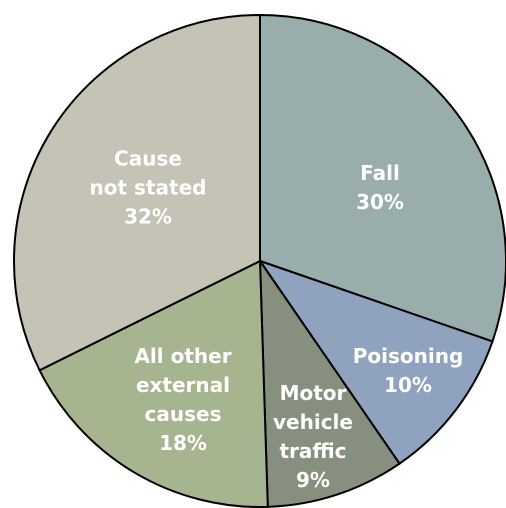 The height and width of the screenshot is (508, 506). Describe the element at coordinates (183, 443) in the screenshot. I see `slice-value: 18%` at that location.